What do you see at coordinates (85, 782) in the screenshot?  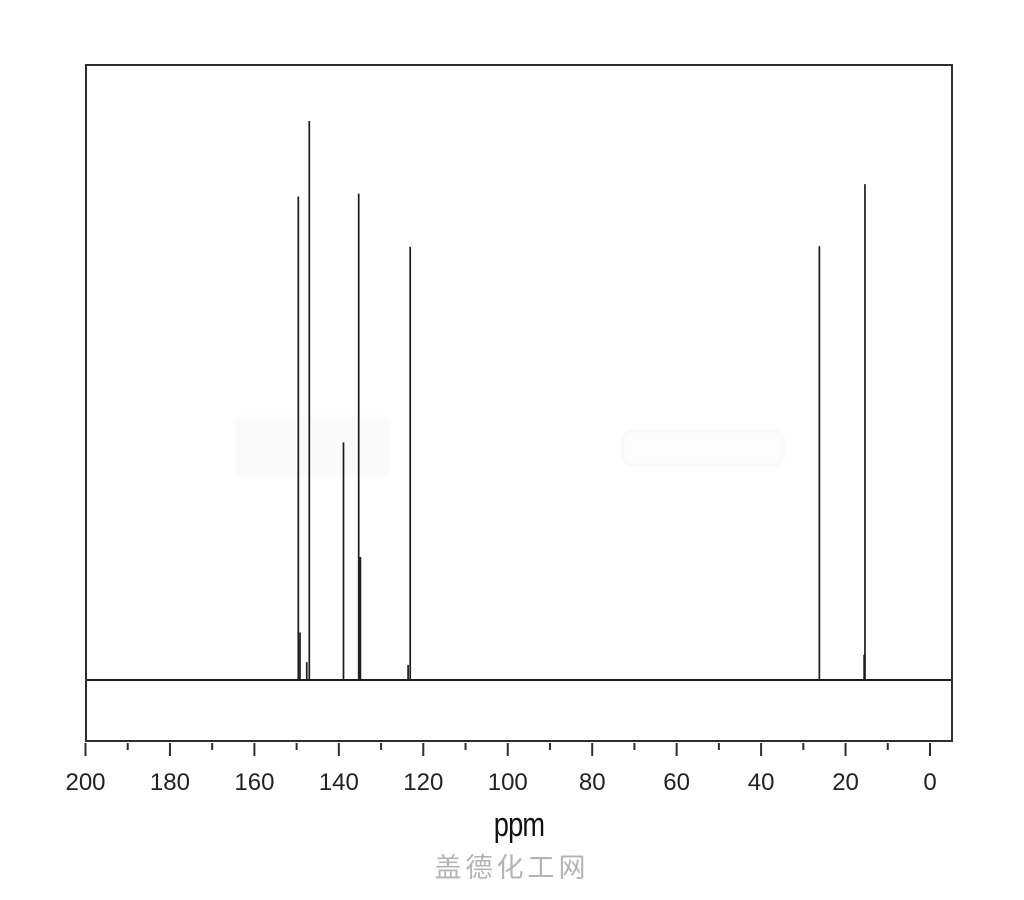 I see `x-axis-tick-label: 200` at bounding box center [85, 782].